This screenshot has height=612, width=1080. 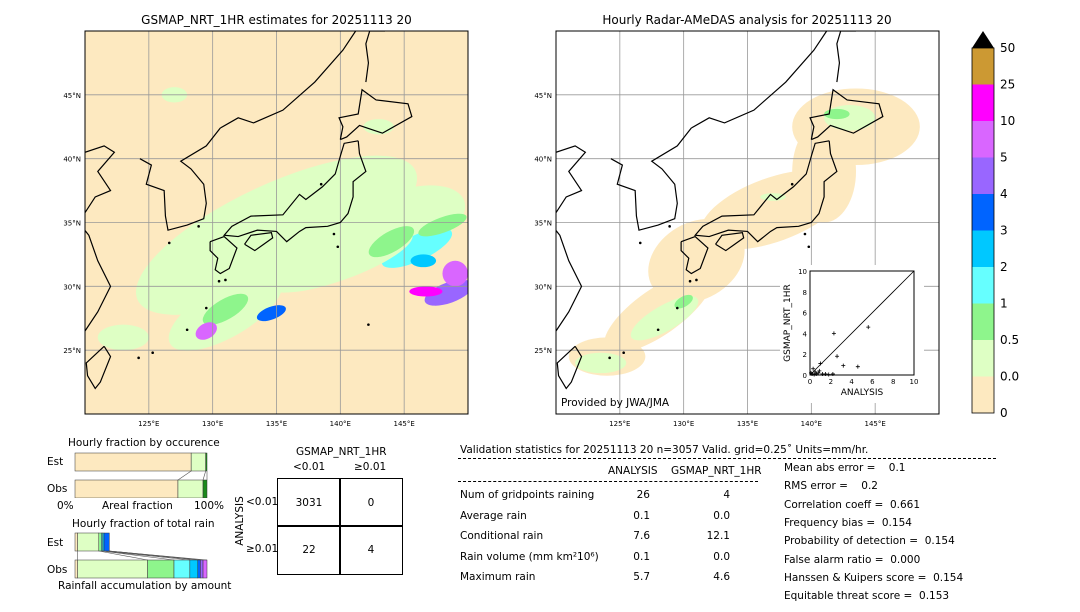 What do you see at coordinates (1004, 413) in the screenshot?
I see `colorbar-label: 0` at bounding box center [1004, 413].